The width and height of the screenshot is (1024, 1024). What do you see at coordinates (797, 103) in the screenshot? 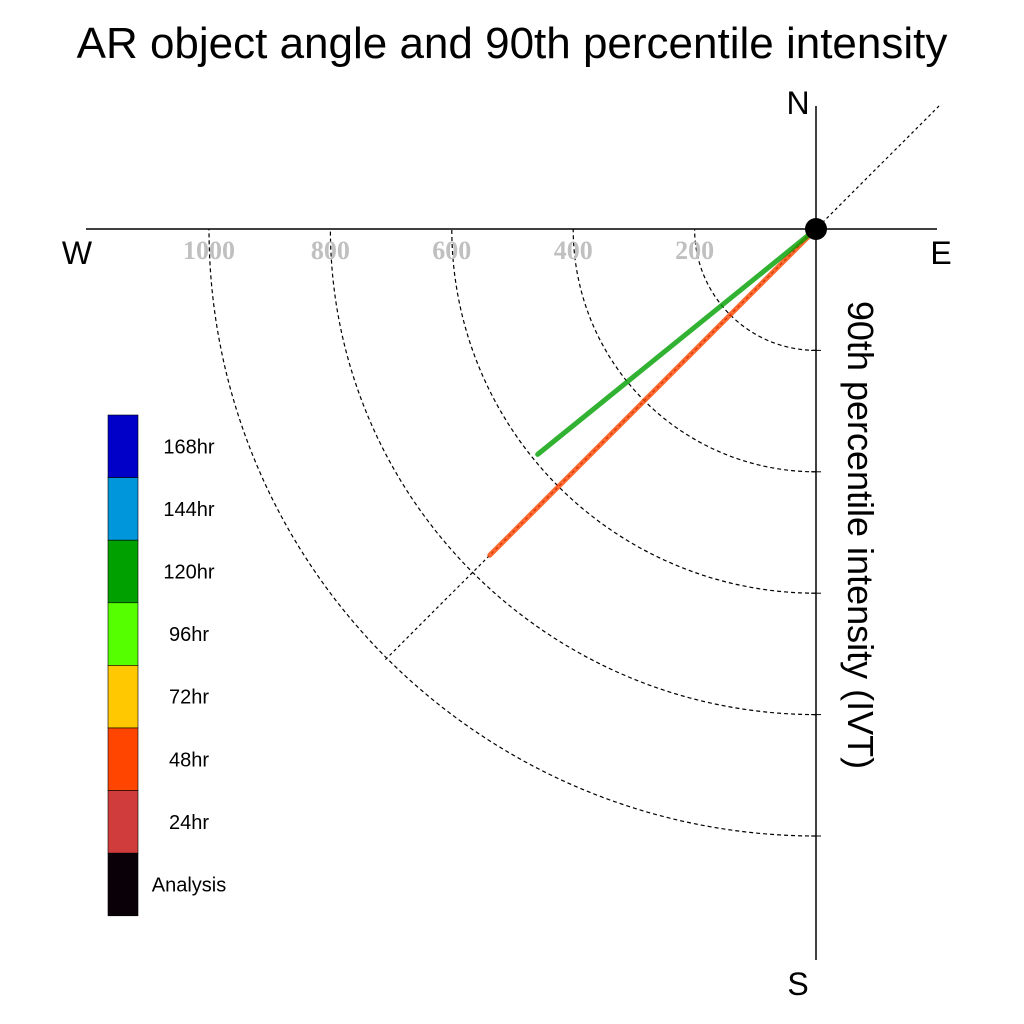
I see `north-label: N` at bounding box center [797, 103].